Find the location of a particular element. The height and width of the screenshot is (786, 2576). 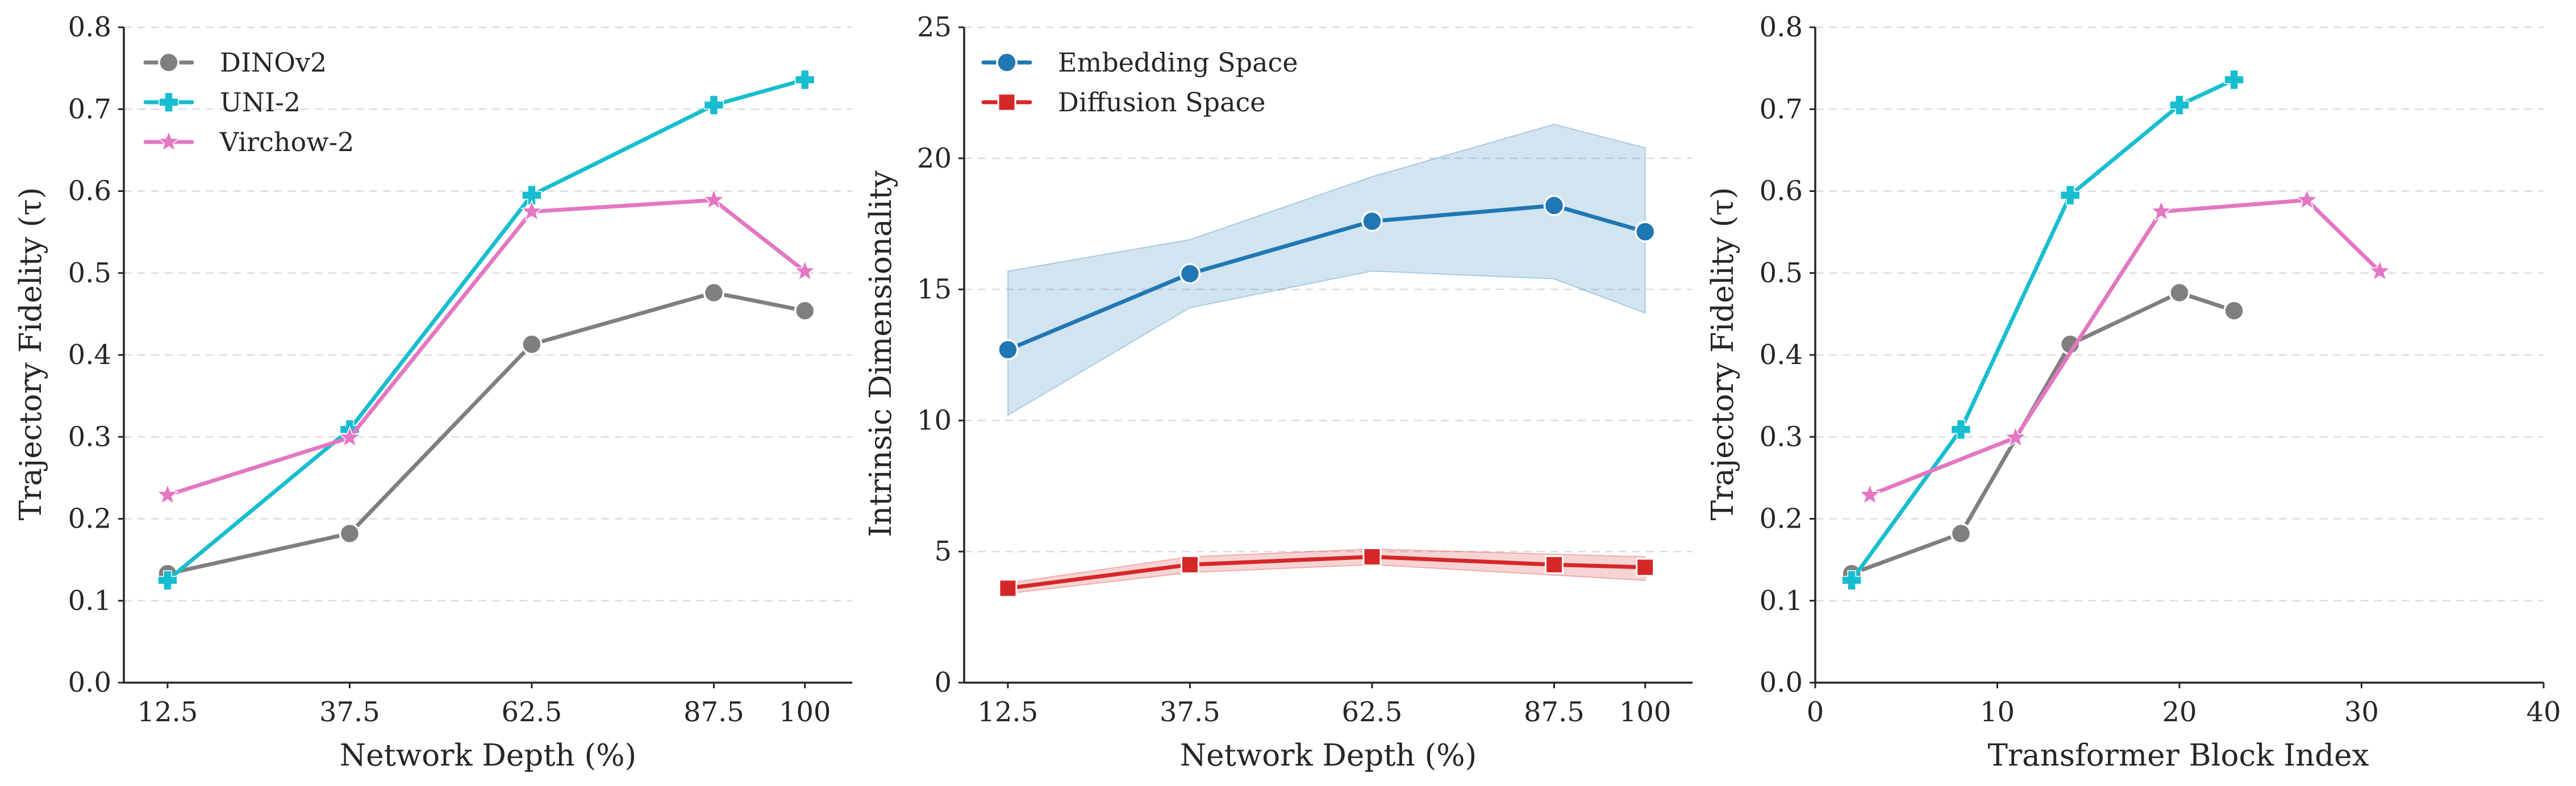

y-axis-label: Intrinsic Dimensionality is located at coordinates (881, 354).